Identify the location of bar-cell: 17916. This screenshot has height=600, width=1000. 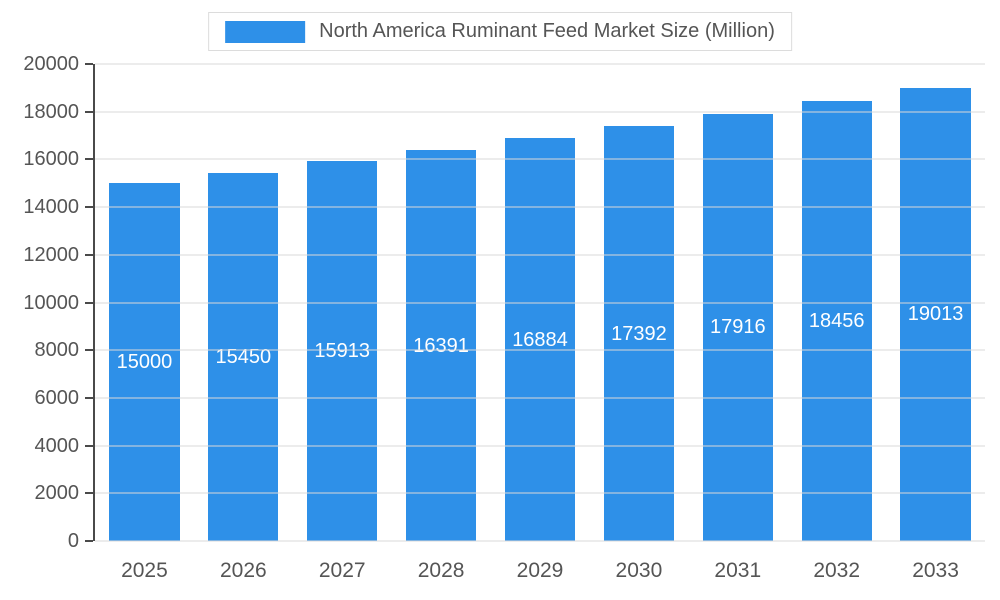
(737, 302).